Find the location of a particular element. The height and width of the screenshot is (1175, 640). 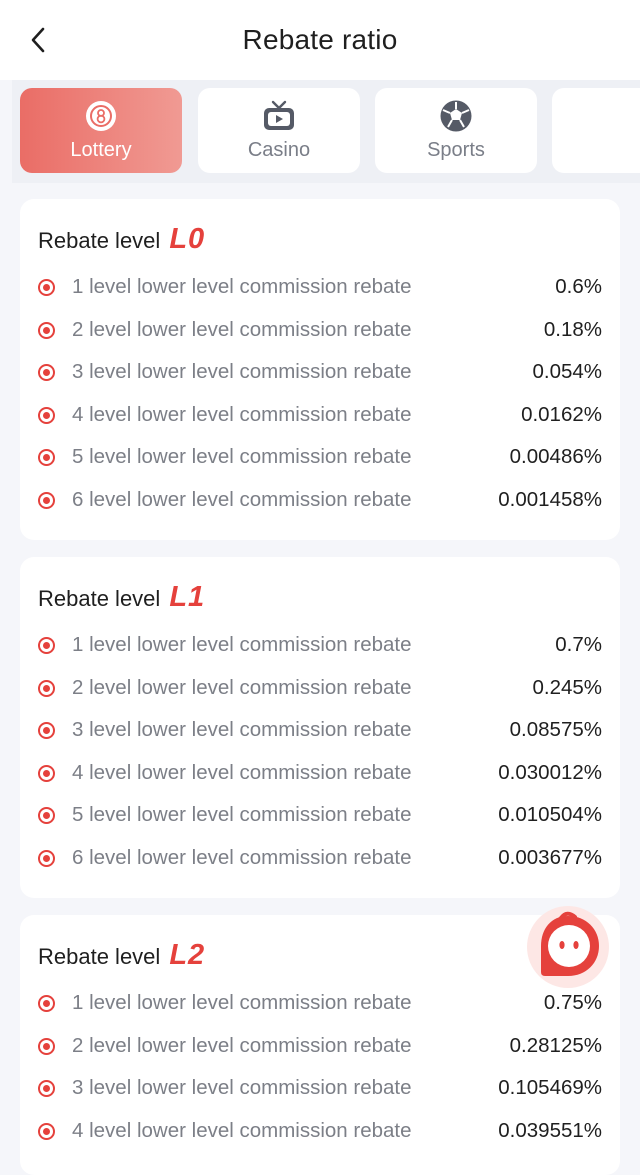

tab-sports: Sports is located at coordinates (456, 130).